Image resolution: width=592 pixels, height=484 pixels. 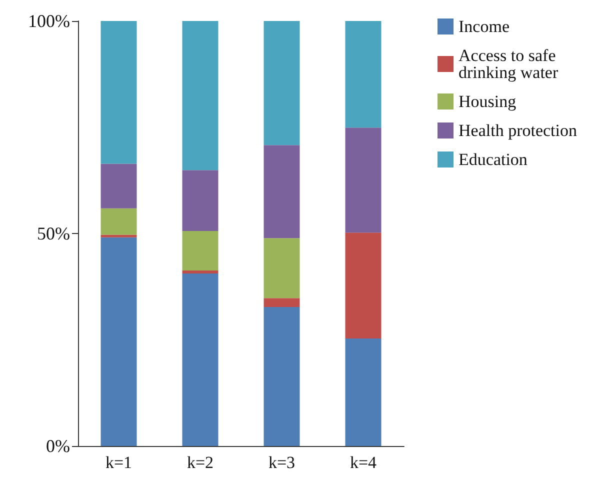 I want to click on legend-label: Access to safe drinking water, so click(x=509, y=64).